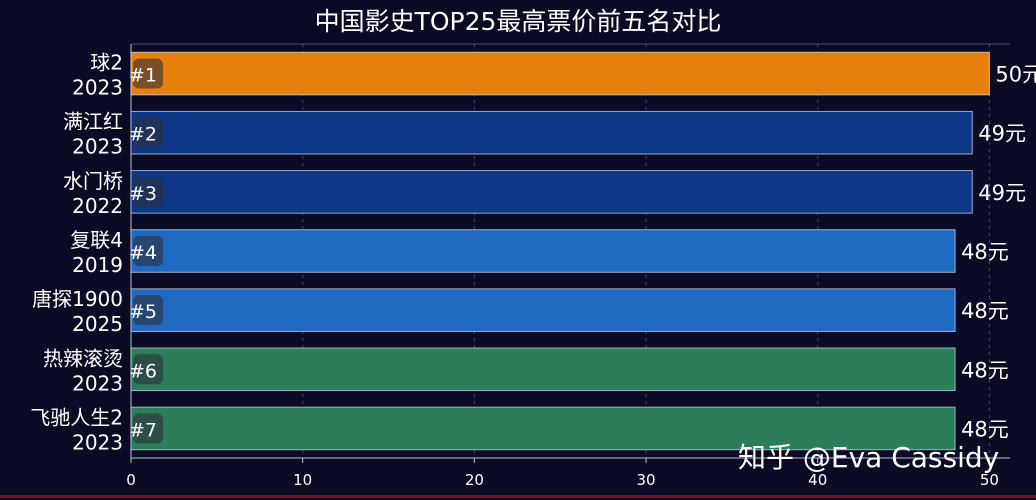 The width and height of the screenshot is (1036, 500). What do you see at coordinates (302, 480) in the screenshot?
I see `x-tick-label: 10` at bounding box center [302, 480].